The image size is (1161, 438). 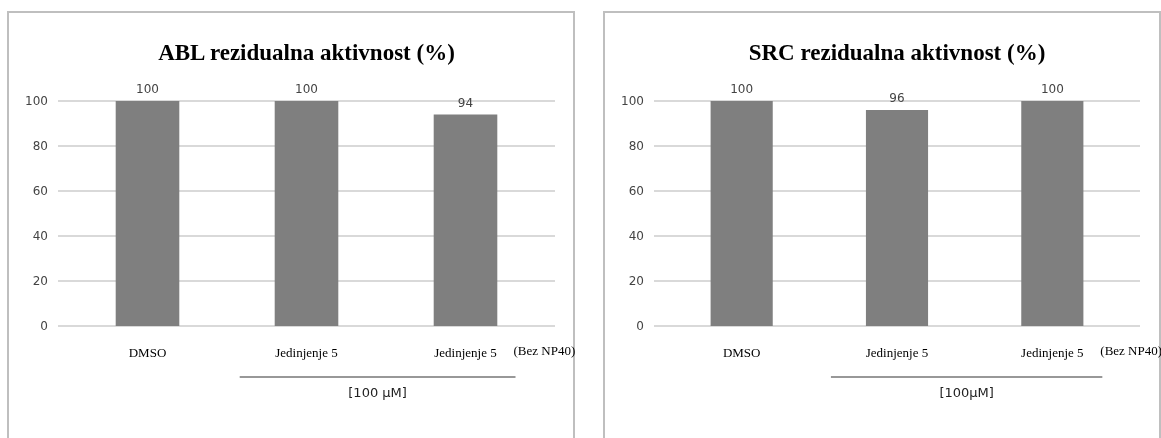 I want to click on data-label: 96, so click(x=897, y=98).